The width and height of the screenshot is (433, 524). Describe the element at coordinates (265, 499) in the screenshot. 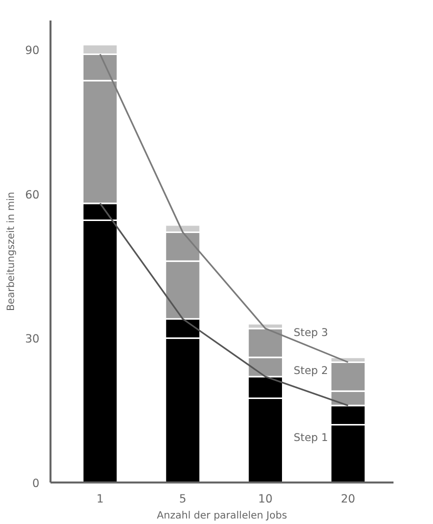

I see `x-tick-label: 10` at that location.